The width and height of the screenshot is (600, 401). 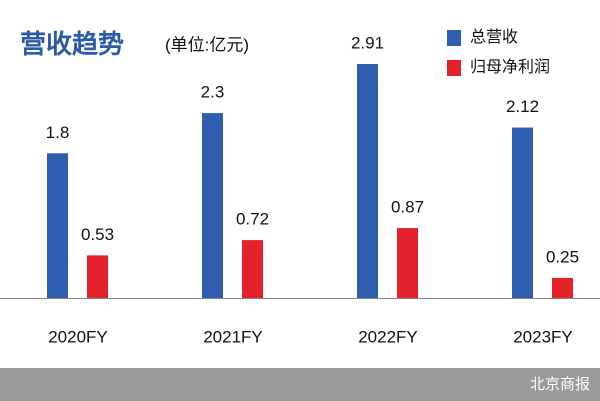 What do you see at coordinates (97, 234) in the screenshot?
I see `value-label: 0.53` at bounding box center [97, 234].